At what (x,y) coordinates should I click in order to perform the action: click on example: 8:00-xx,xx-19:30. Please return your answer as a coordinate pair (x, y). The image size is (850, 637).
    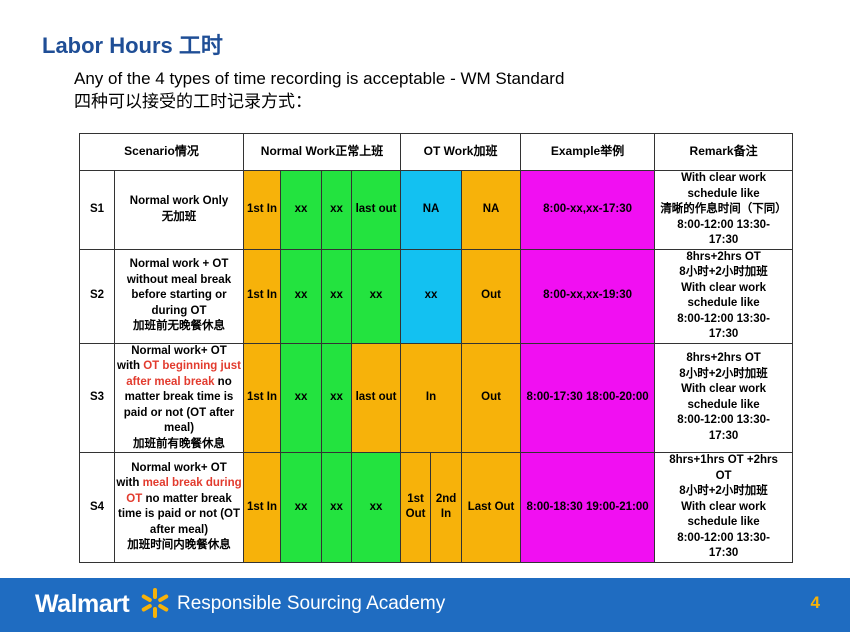
    Looking at the image, I should click on (588, 296).